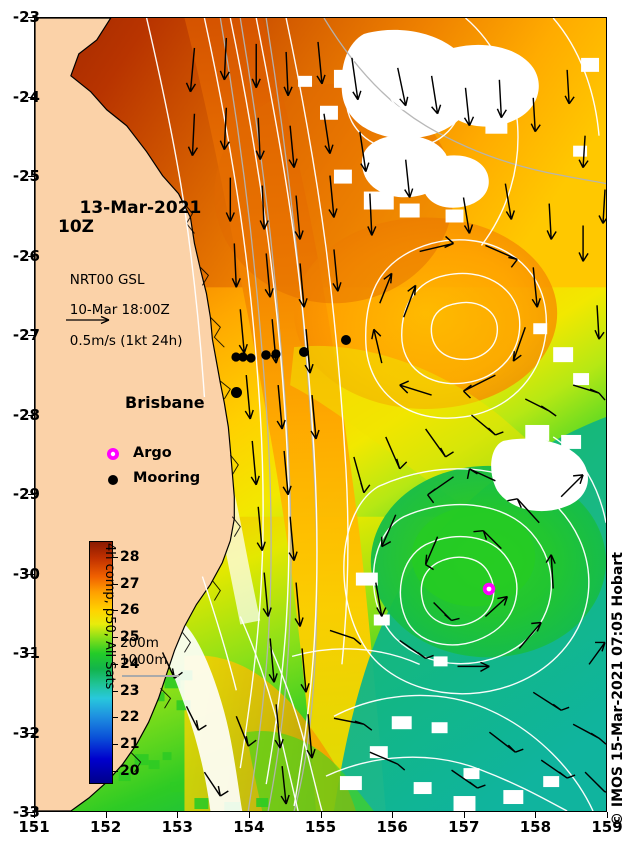 Image resolution: width=641 pixels, height=845 pixels. What do you see at coordinates (464, 827) in the screenshot?
I see `x-axis-tick-label: 157` at bounding box center [464, 827].